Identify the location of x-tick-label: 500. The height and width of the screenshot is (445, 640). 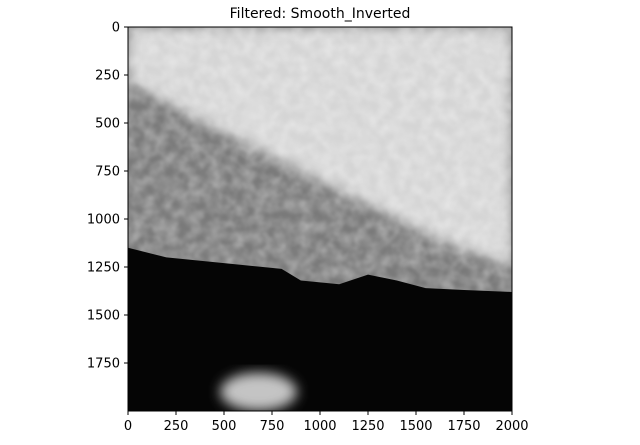
(224, 426).